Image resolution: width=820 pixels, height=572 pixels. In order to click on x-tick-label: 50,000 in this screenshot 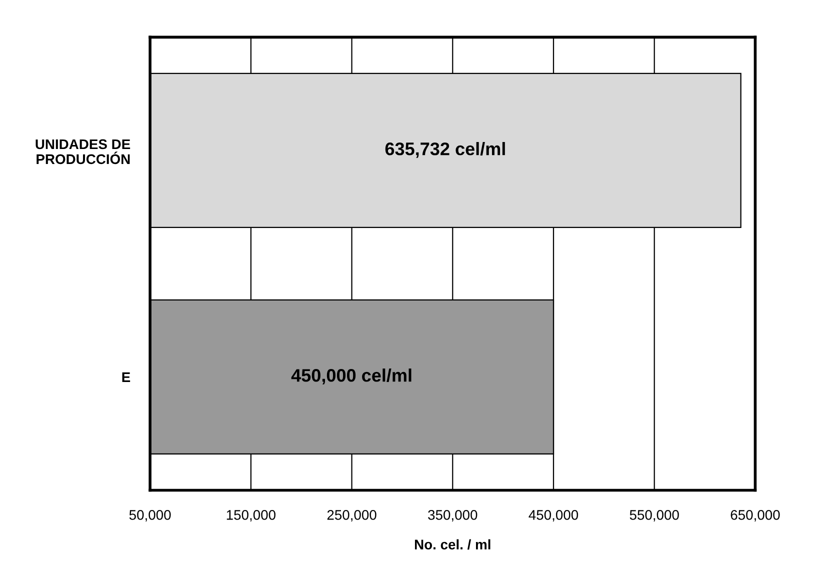, I will do `click(150, 516)`.